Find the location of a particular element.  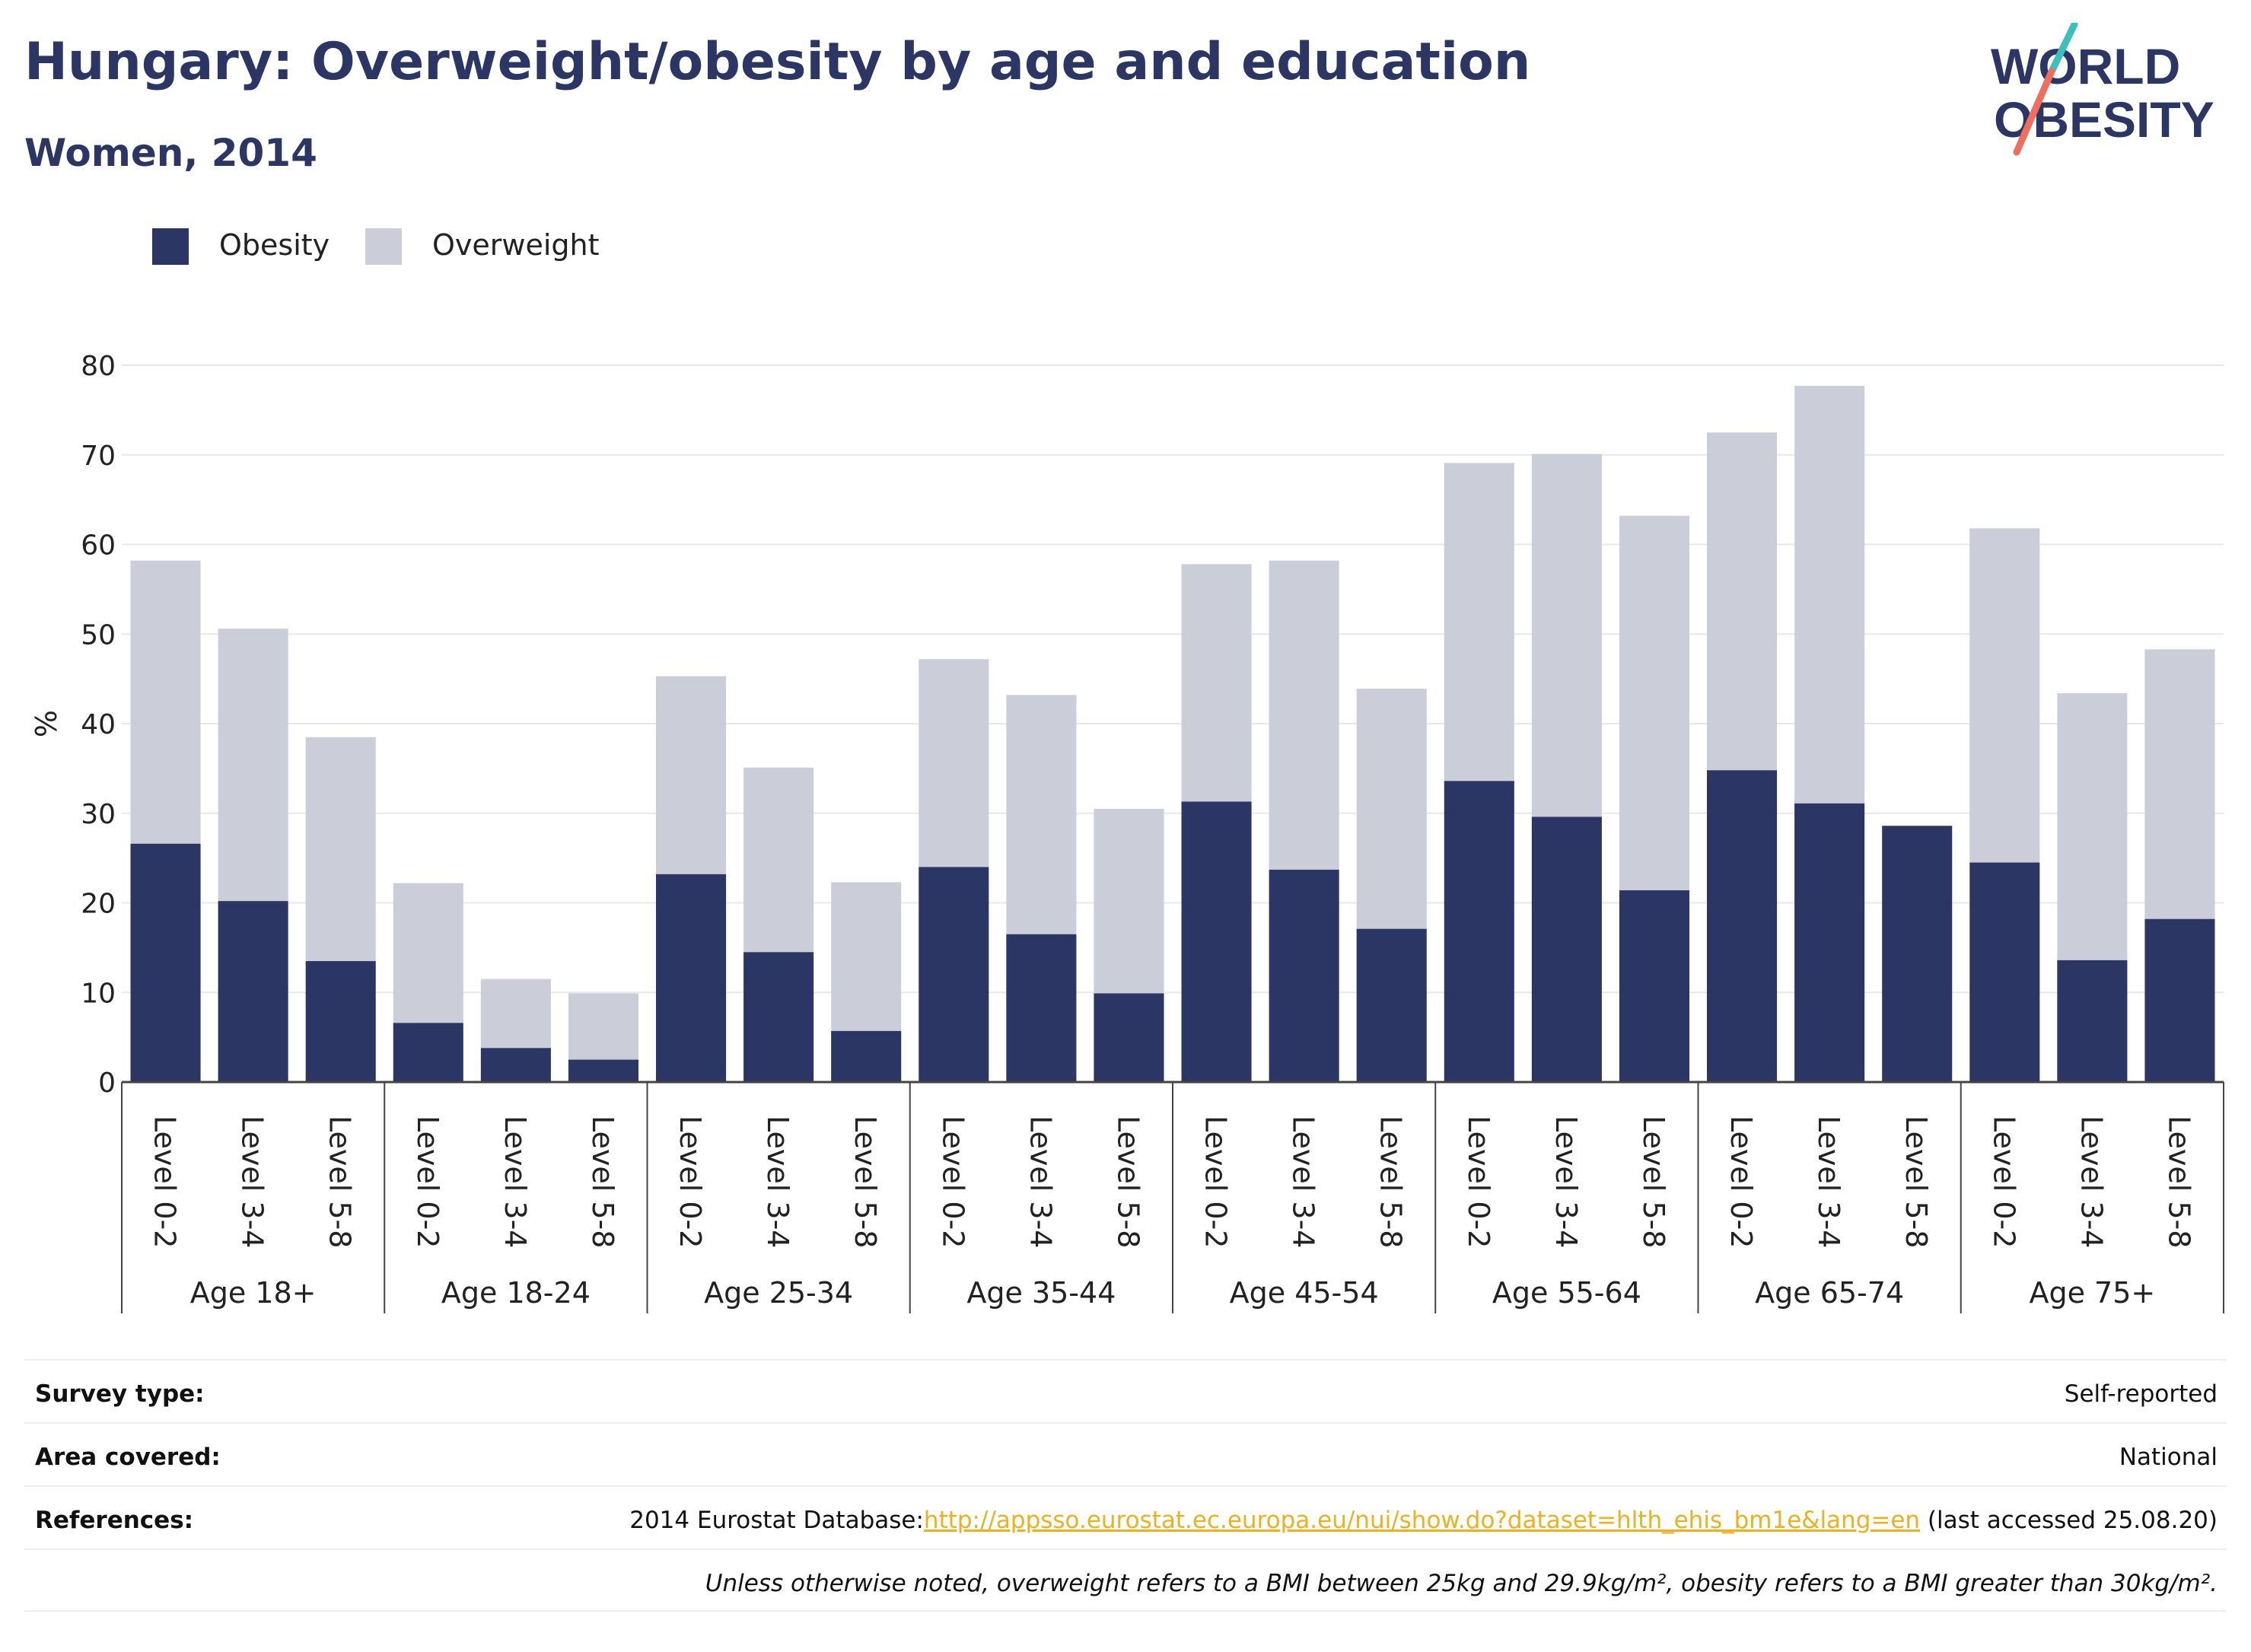

y-tick-label: 30 is located at coordinates (98, 814).